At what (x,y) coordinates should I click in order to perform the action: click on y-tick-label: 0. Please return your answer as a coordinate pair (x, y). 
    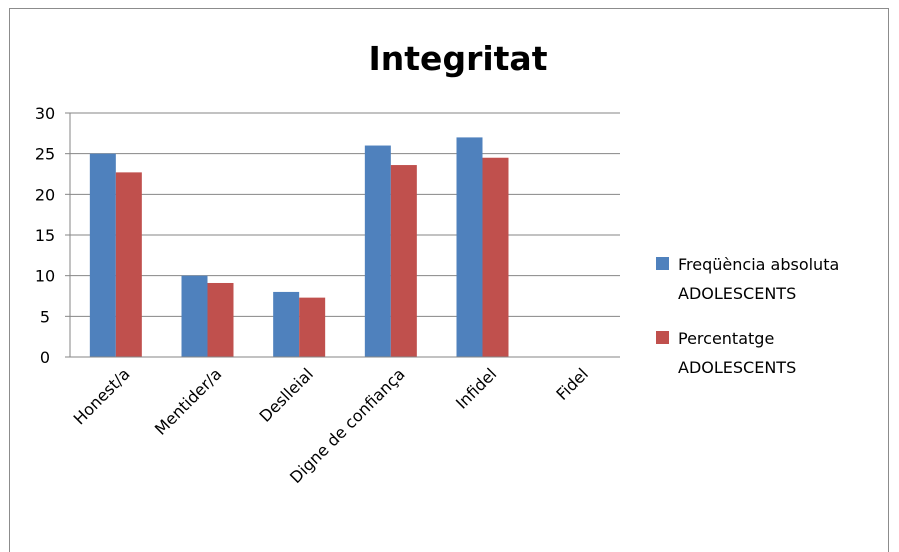
    Looking at the image, I should click on (45, 357).